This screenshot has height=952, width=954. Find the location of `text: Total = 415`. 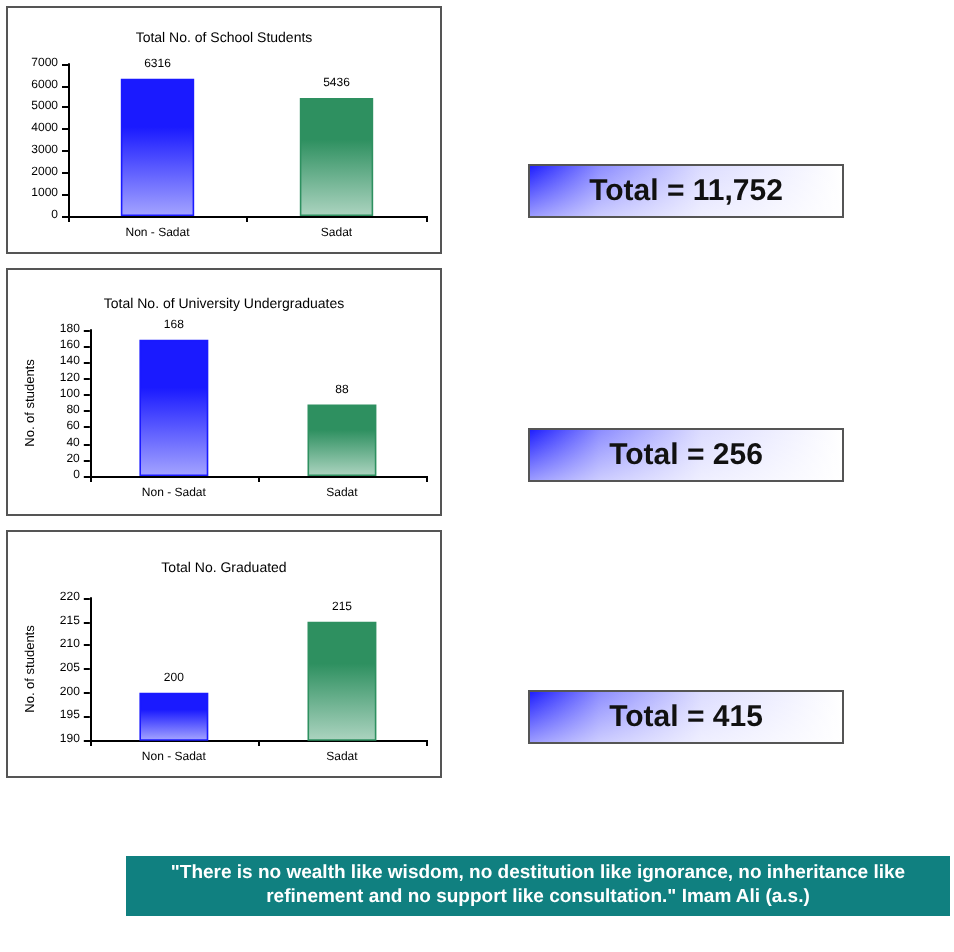

text: Total = 415 is located at coordinates (686, 717).